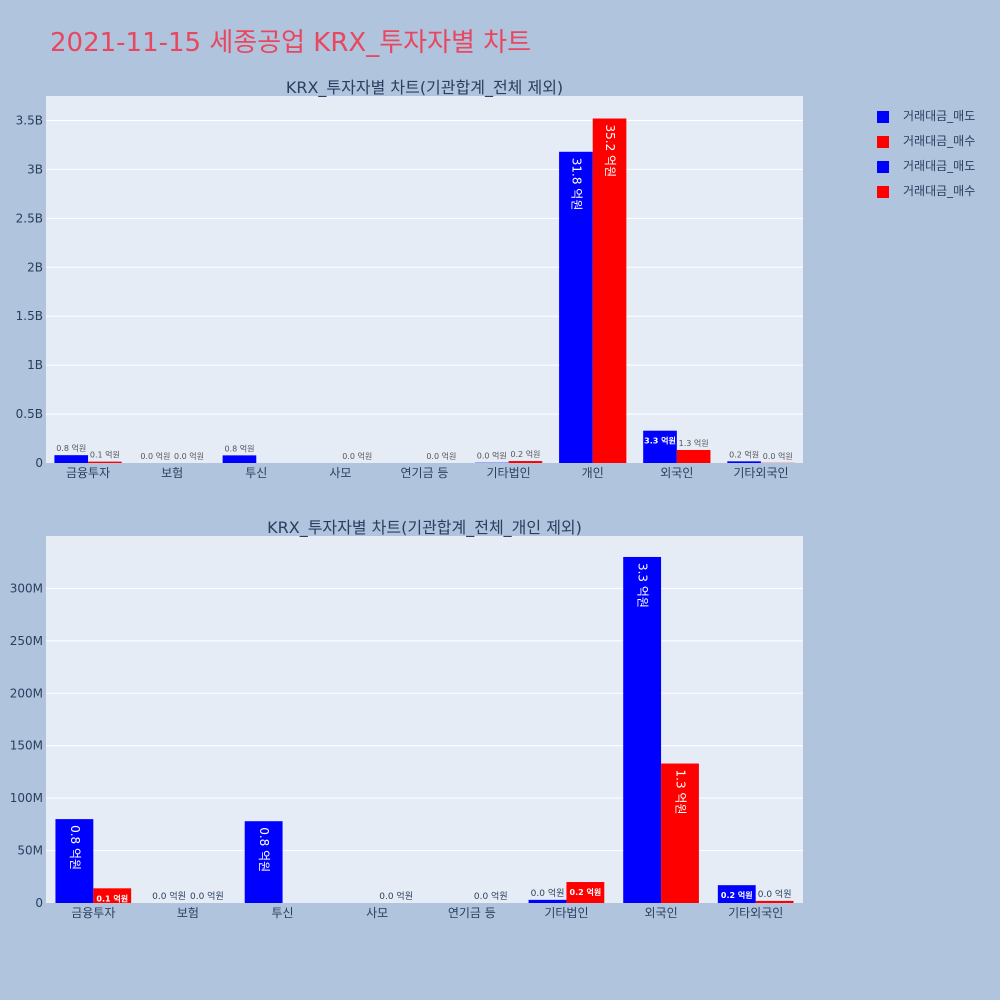 The image size is (1000, 1000). I want to click on y-tick-label: 150M, so click(26, 746).